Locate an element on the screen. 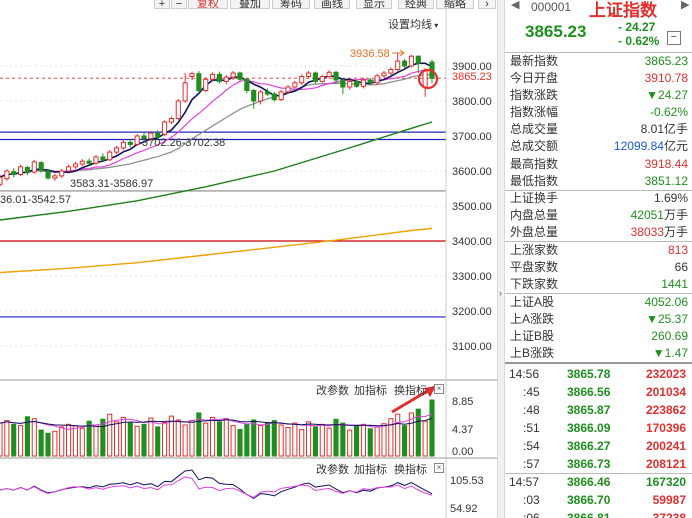  classic-button: 经典 is located at coordinates (416, 4).